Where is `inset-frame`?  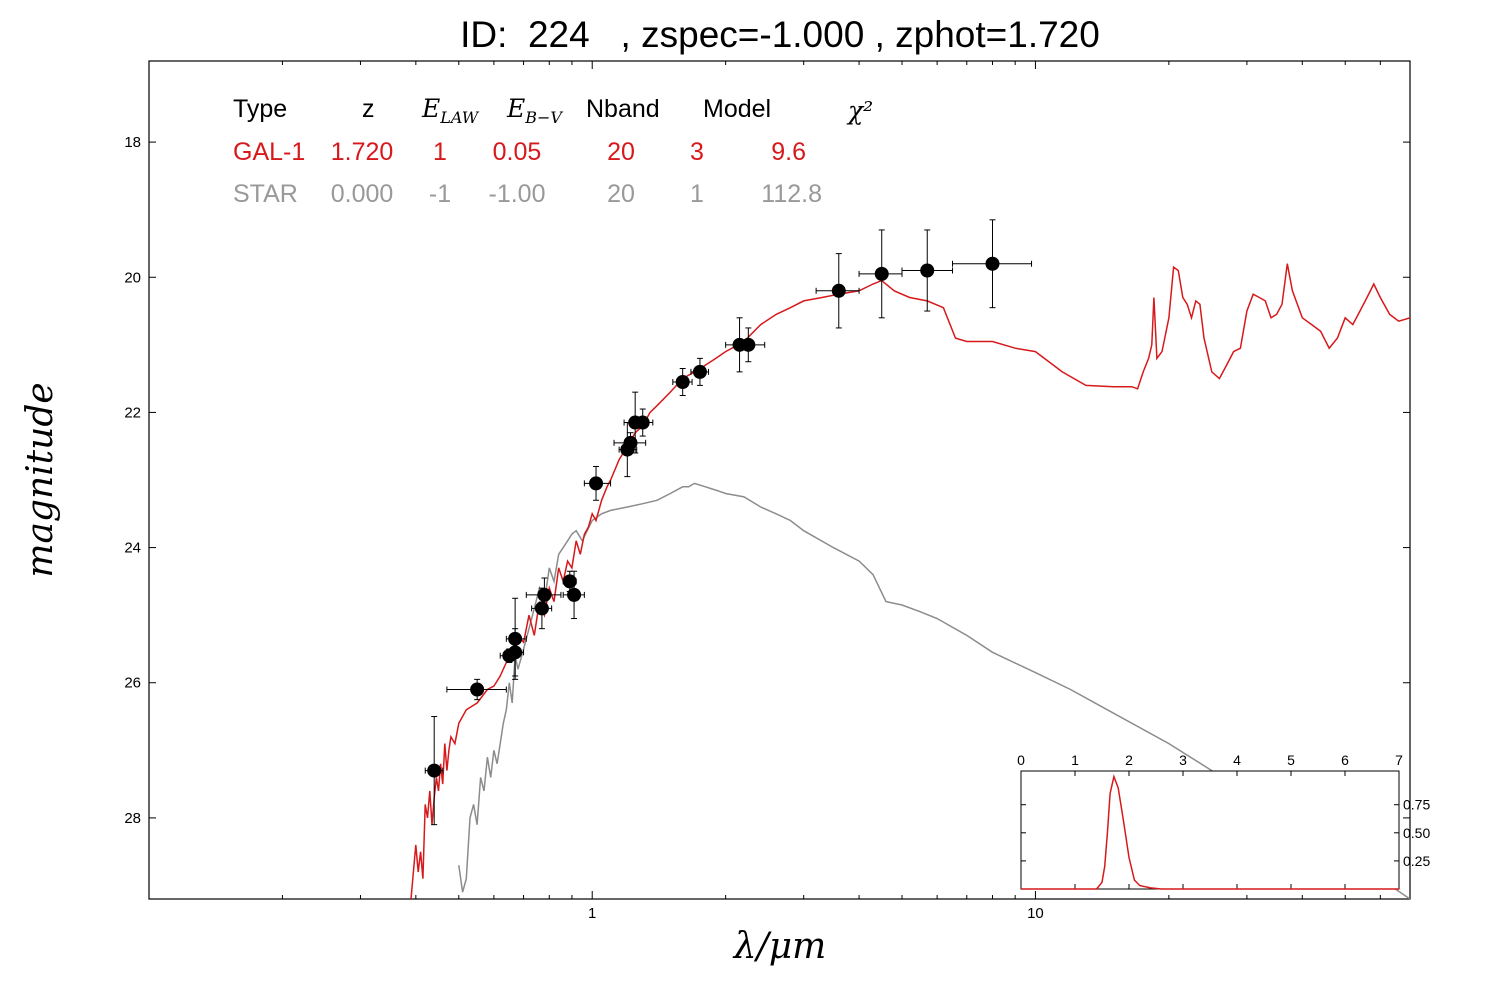 inset-frame is located at coordinates (1210, 830).